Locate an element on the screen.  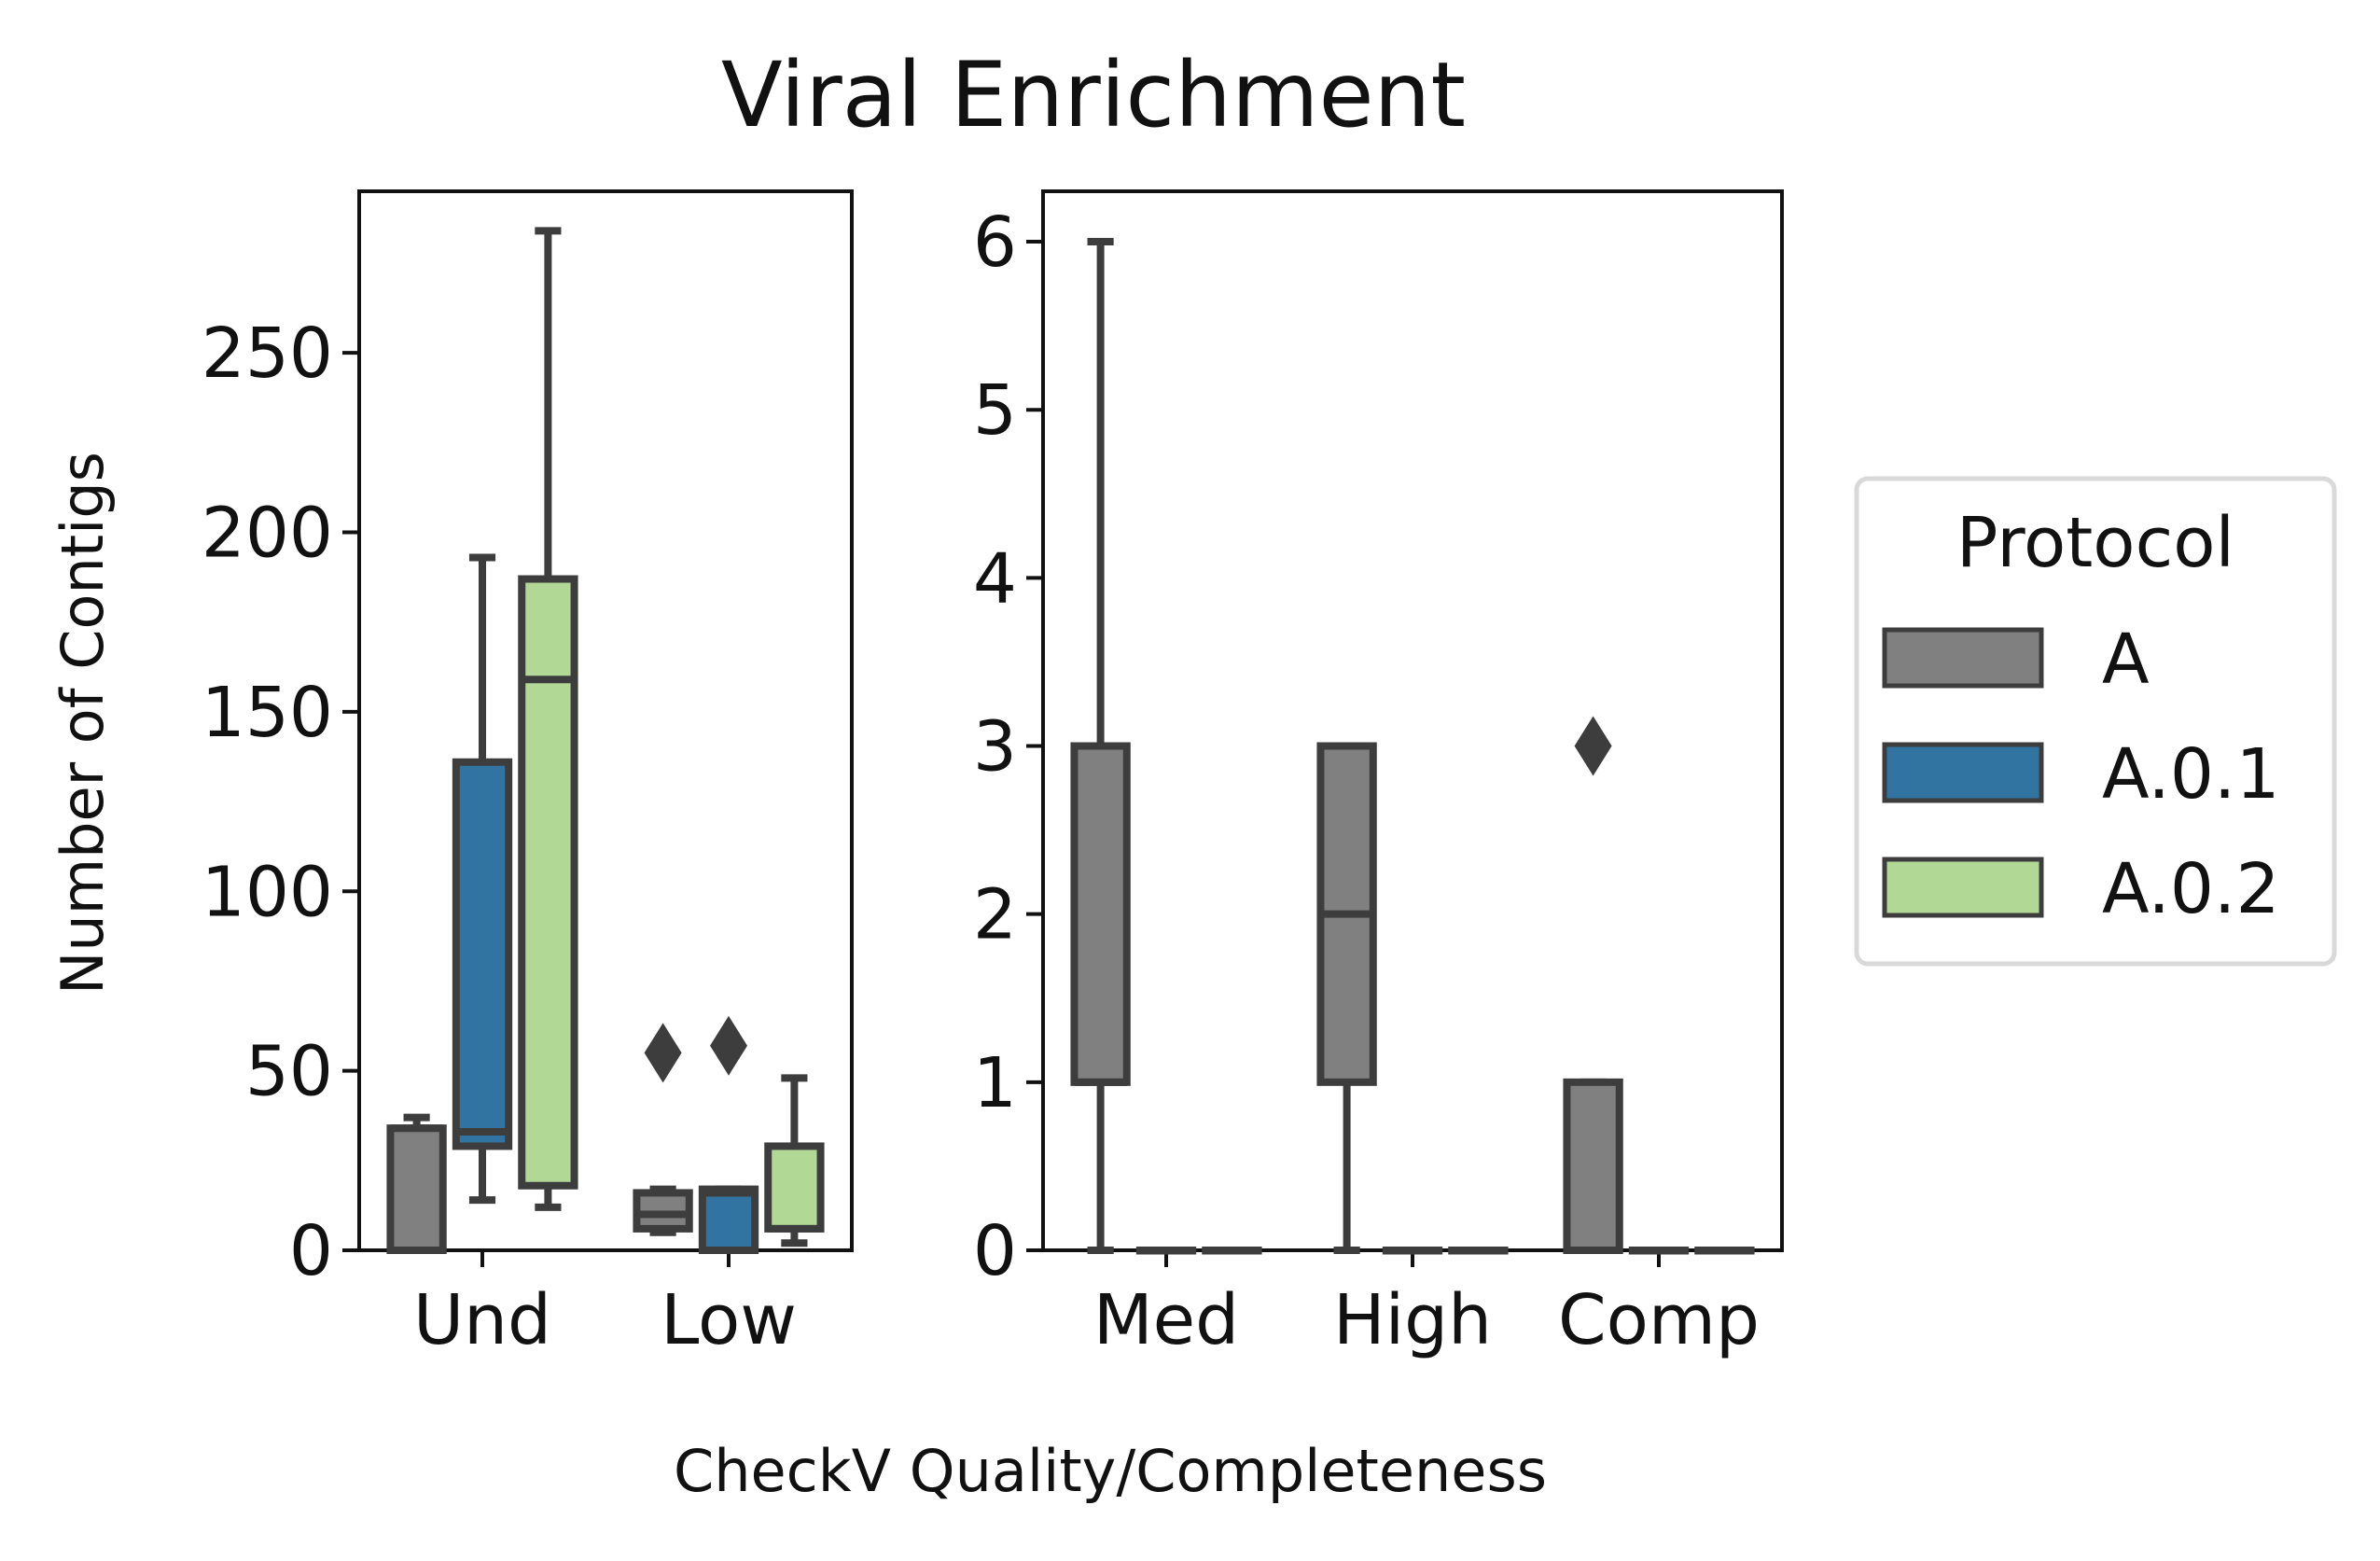
x-tick-label: Comp is located at coordinates (1659, 1320).